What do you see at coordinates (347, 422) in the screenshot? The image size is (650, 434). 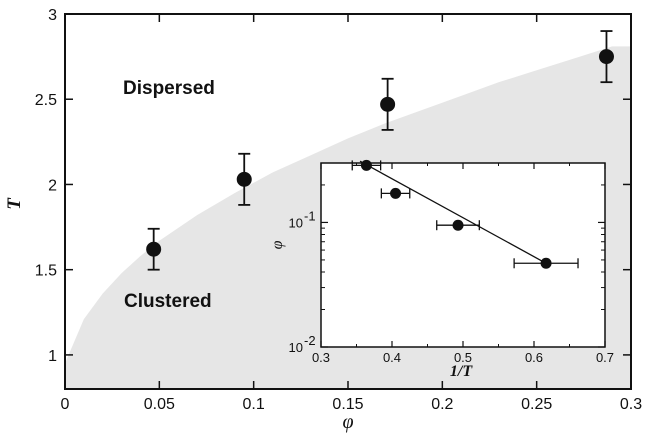 I see `main-x-axis-label: φ` at bounding box center [347, 422].